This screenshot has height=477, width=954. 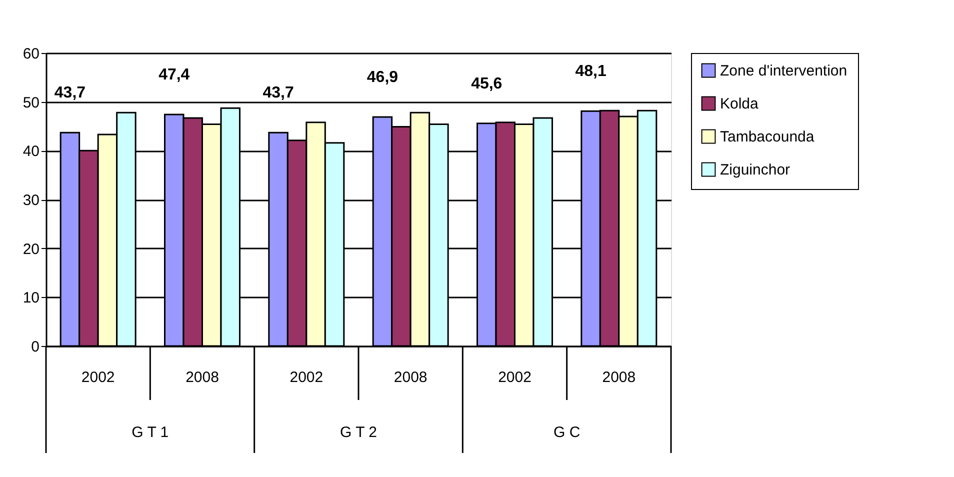 I want to click on data-label: 48,1, so click(x=590, y=71).